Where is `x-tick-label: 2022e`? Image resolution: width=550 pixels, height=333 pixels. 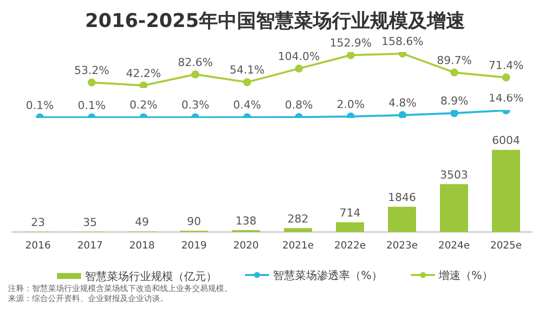
x-tick-label: 2022e is located at coordinates (350, 246).